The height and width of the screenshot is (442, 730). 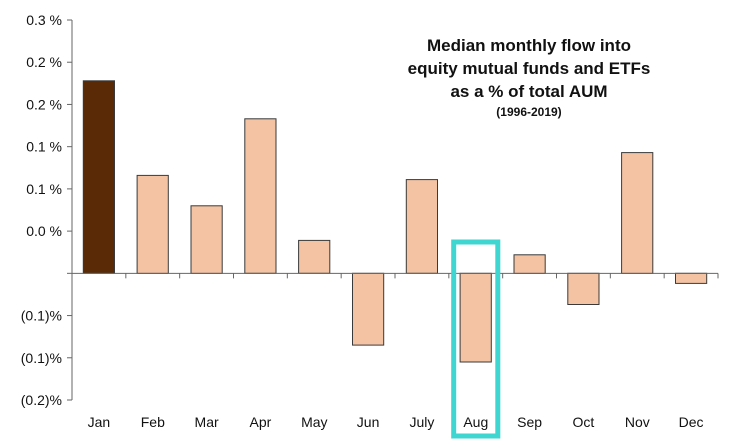 What do you see at coordinates (314, 256) in the screenshot?
I see `bar-may` at bounding box center [314, 256].